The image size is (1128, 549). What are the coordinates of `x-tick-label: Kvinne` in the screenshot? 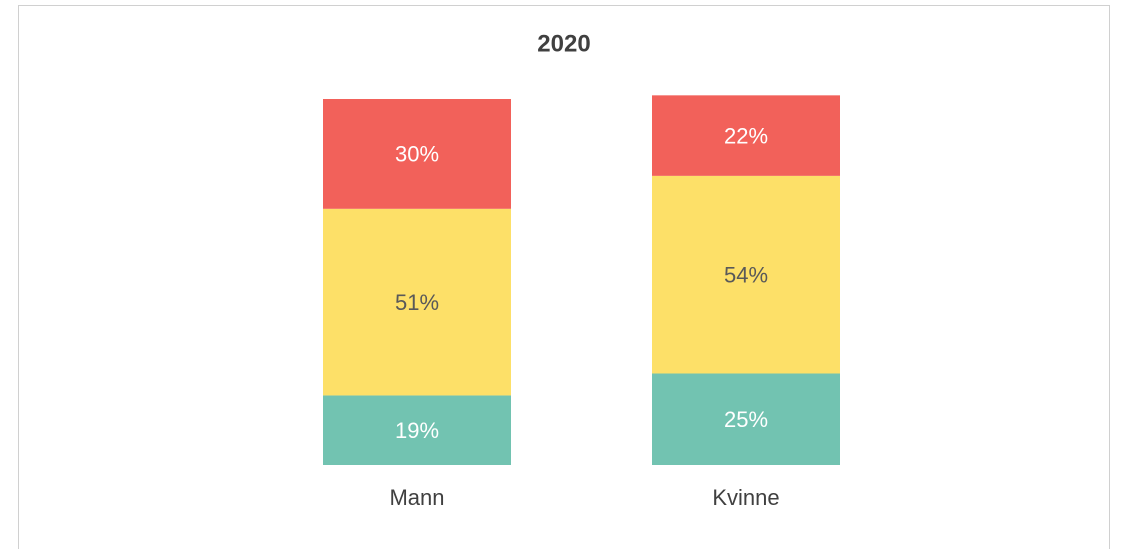 It's located at (745, 497).